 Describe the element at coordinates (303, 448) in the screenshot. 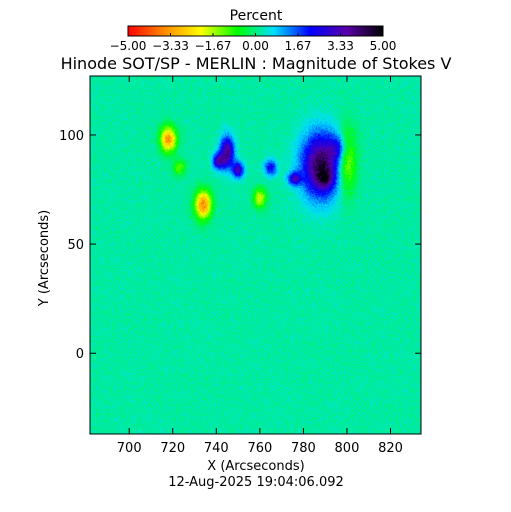

I see `x-tick-label: 780` at that location.